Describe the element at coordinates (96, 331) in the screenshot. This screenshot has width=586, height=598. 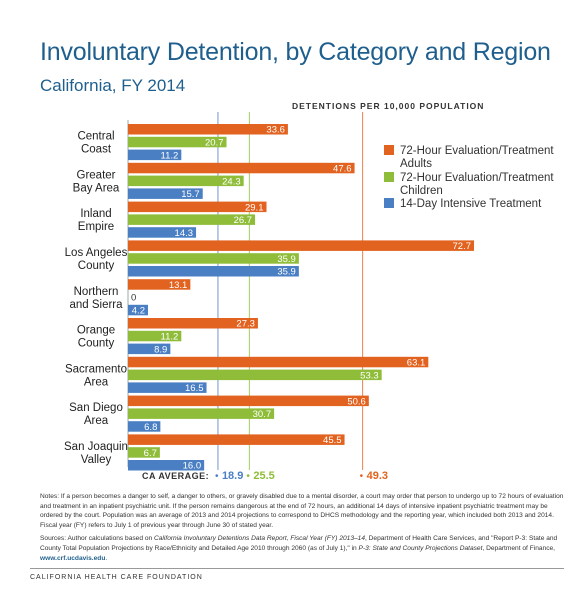
I see `category-label: Orange` at that location.